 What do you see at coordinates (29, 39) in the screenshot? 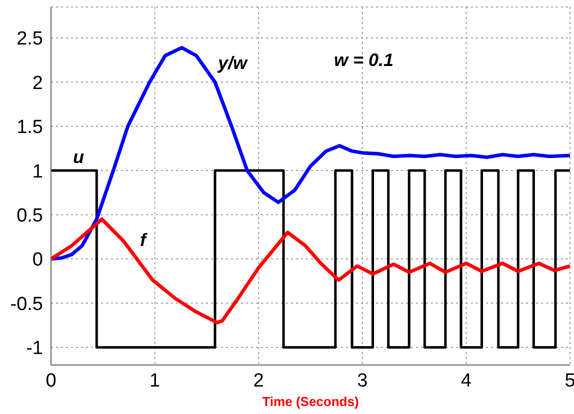
I see `y-tick-label: 2.5` at bounding box center [29, 39].